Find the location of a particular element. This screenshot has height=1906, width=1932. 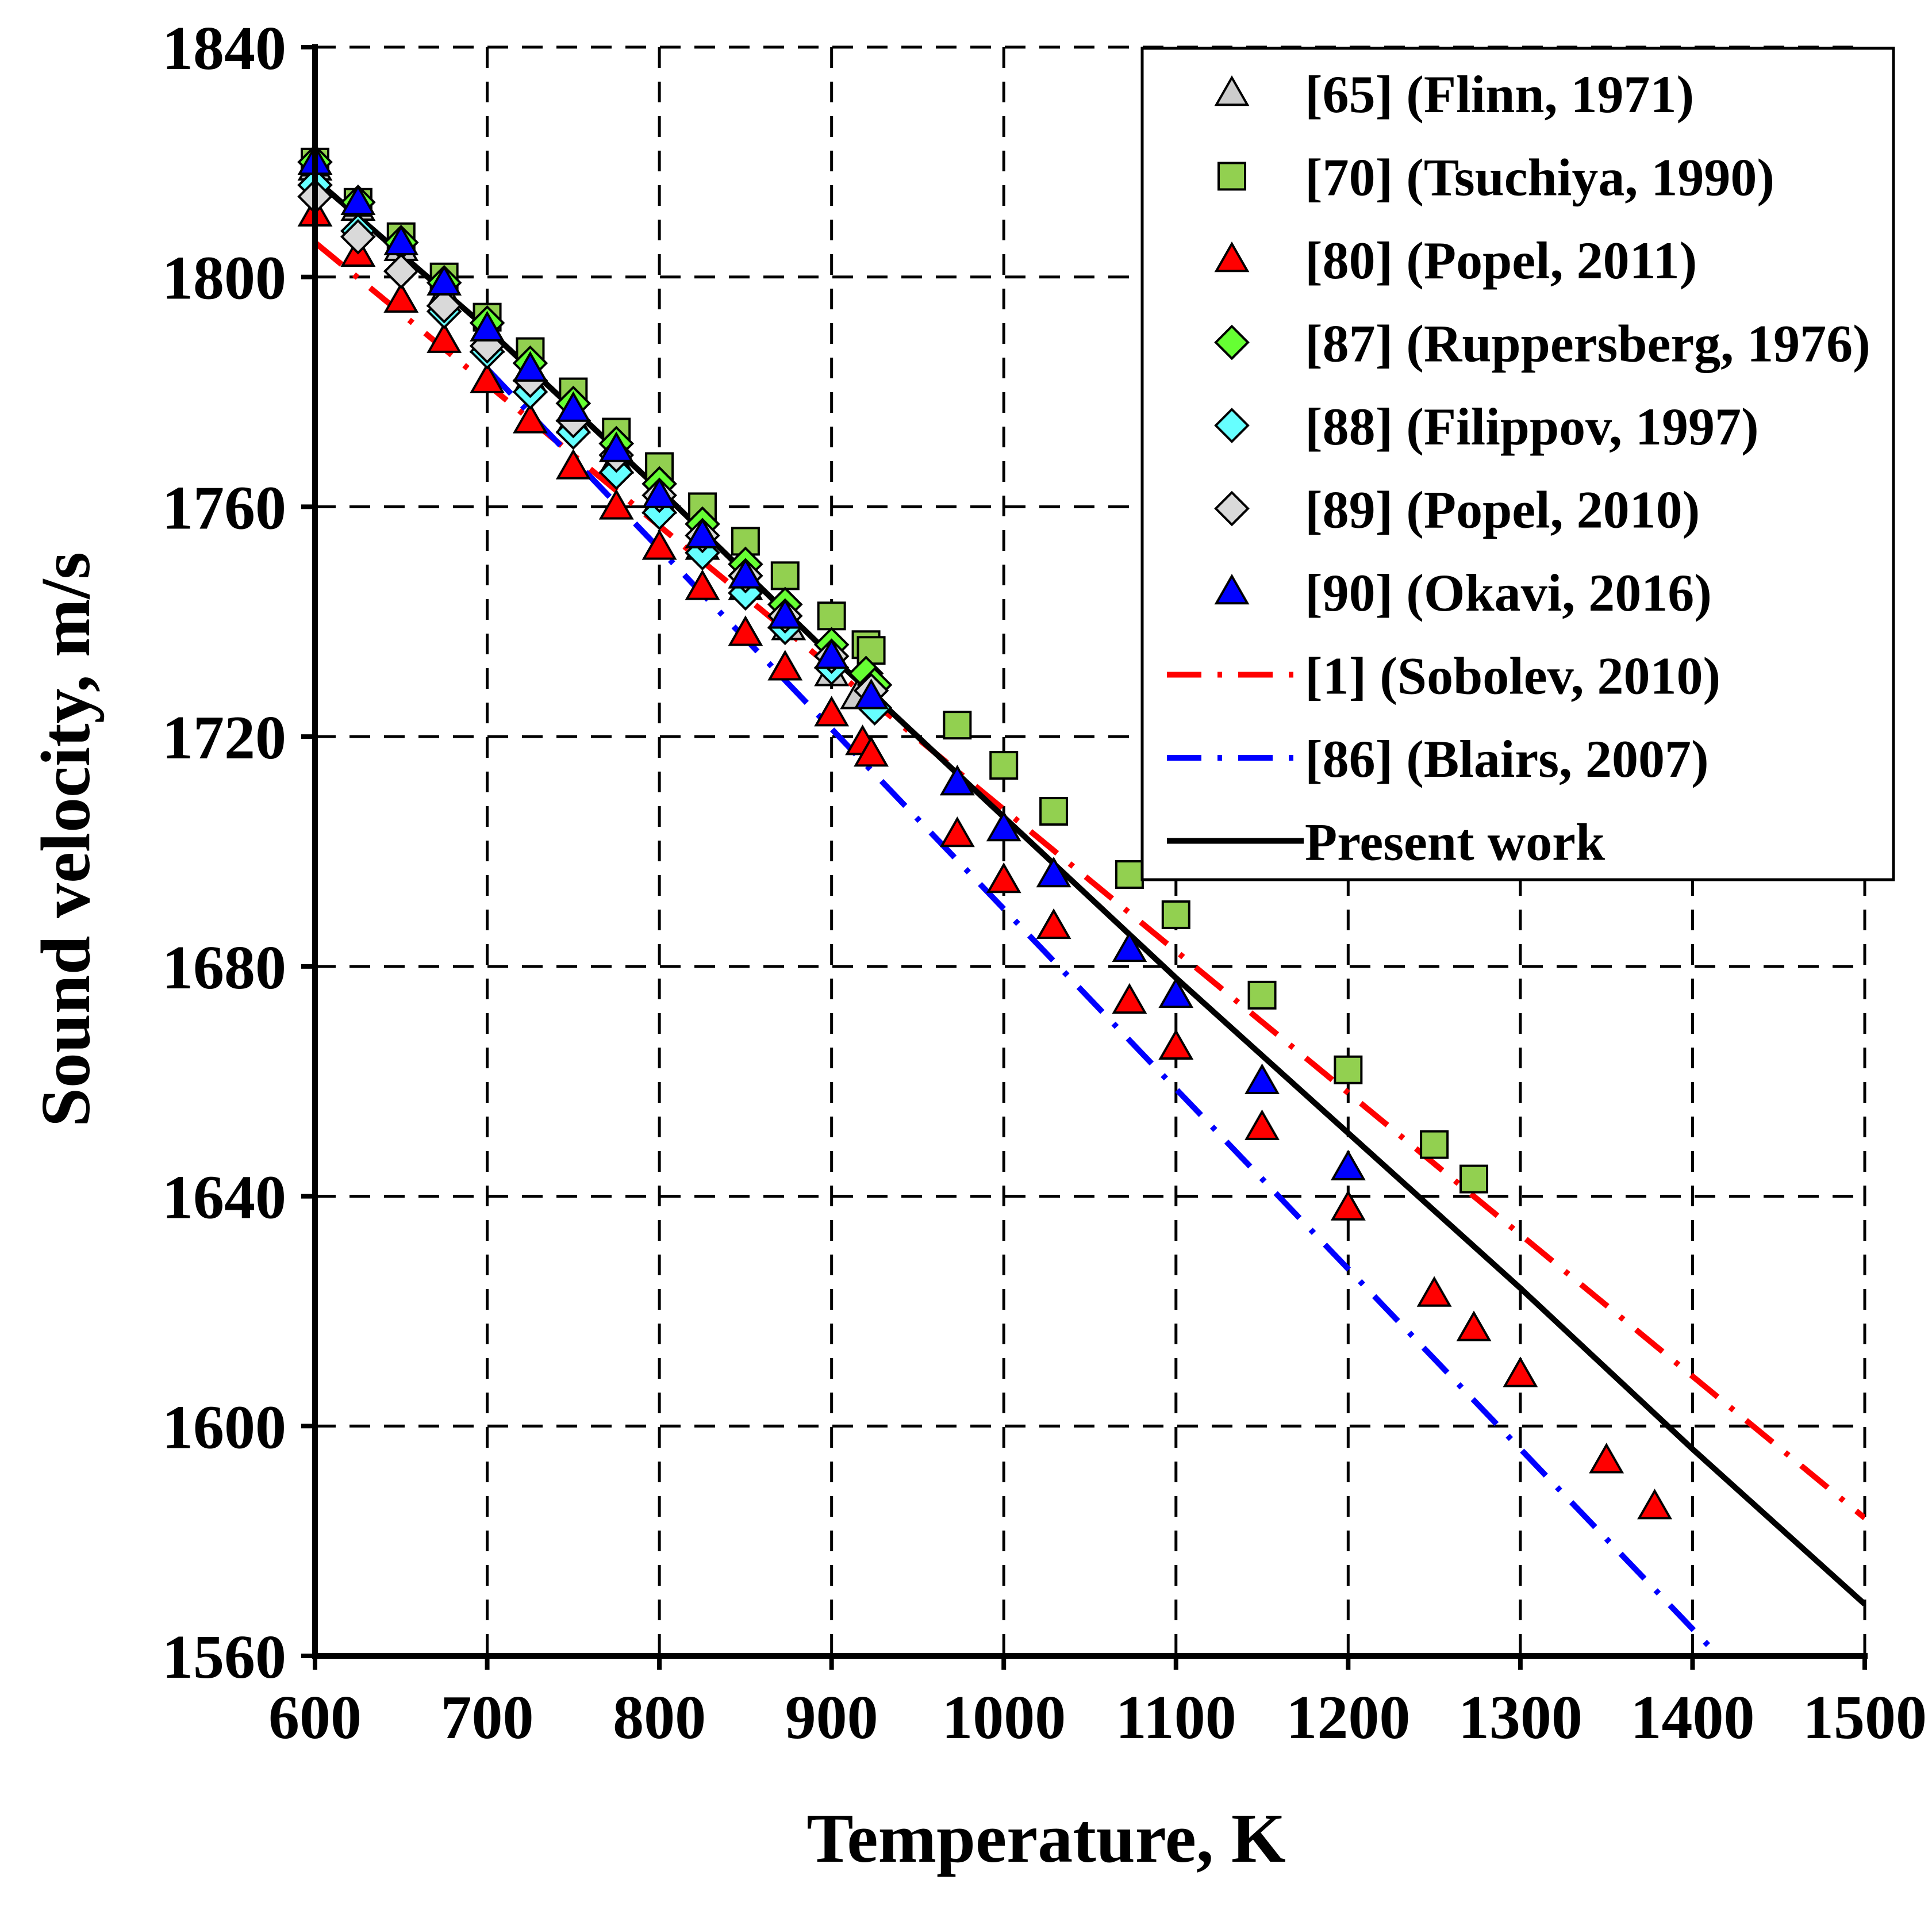

legend-entry-88-filippov-1997: [88] (Filippov, 1997) is located at coordinates (1486, 426).